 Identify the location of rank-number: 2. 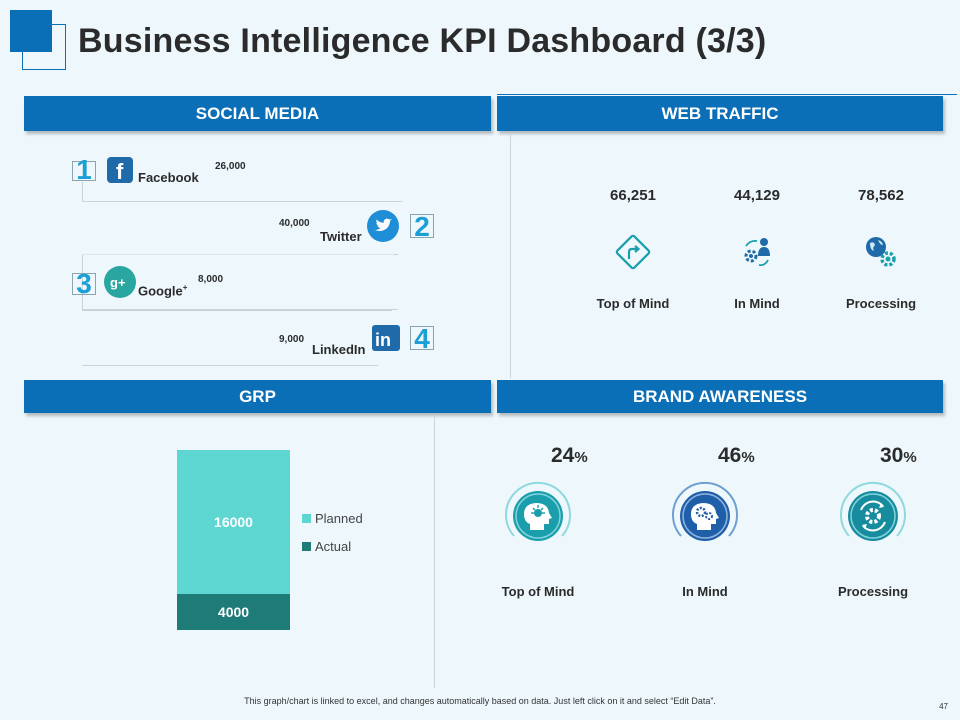
(422, 226).